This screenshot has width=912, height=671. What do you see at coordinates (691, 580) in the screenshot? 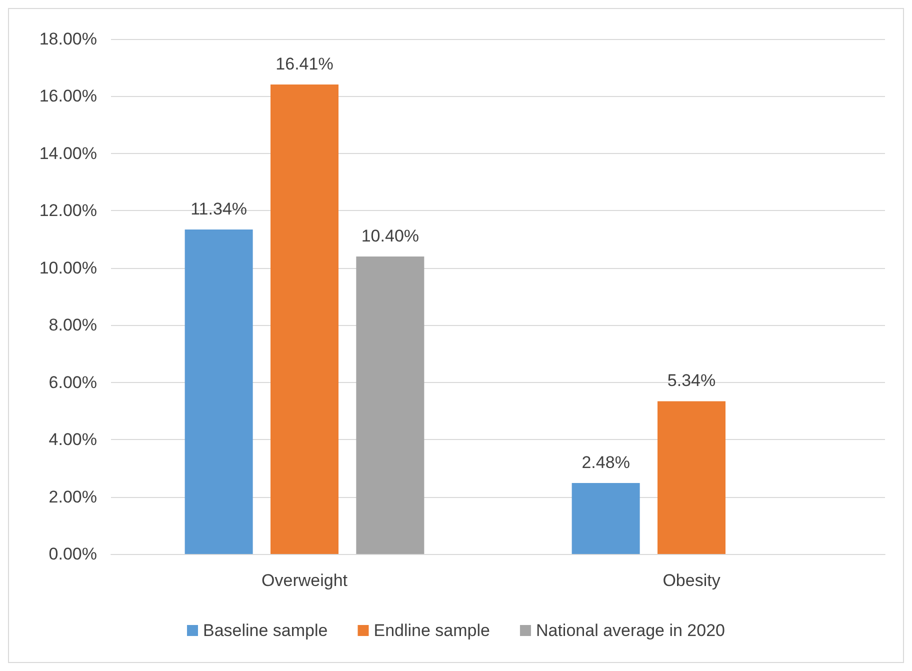
I see `x-tick-label: Obesity` at bounding box center [691, 580].